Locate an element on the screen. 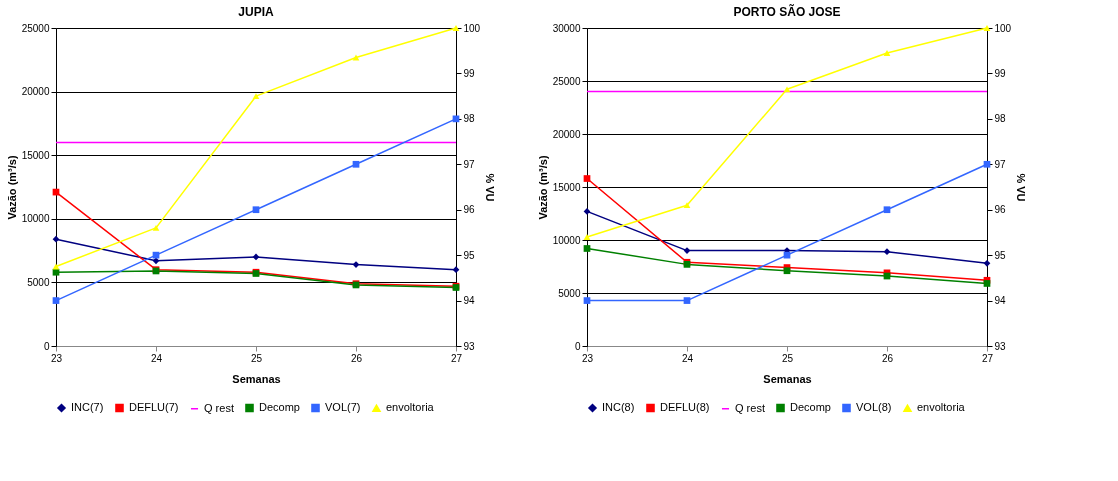  legend-label: DEFLU(7) is located at coordinates (154, 406).